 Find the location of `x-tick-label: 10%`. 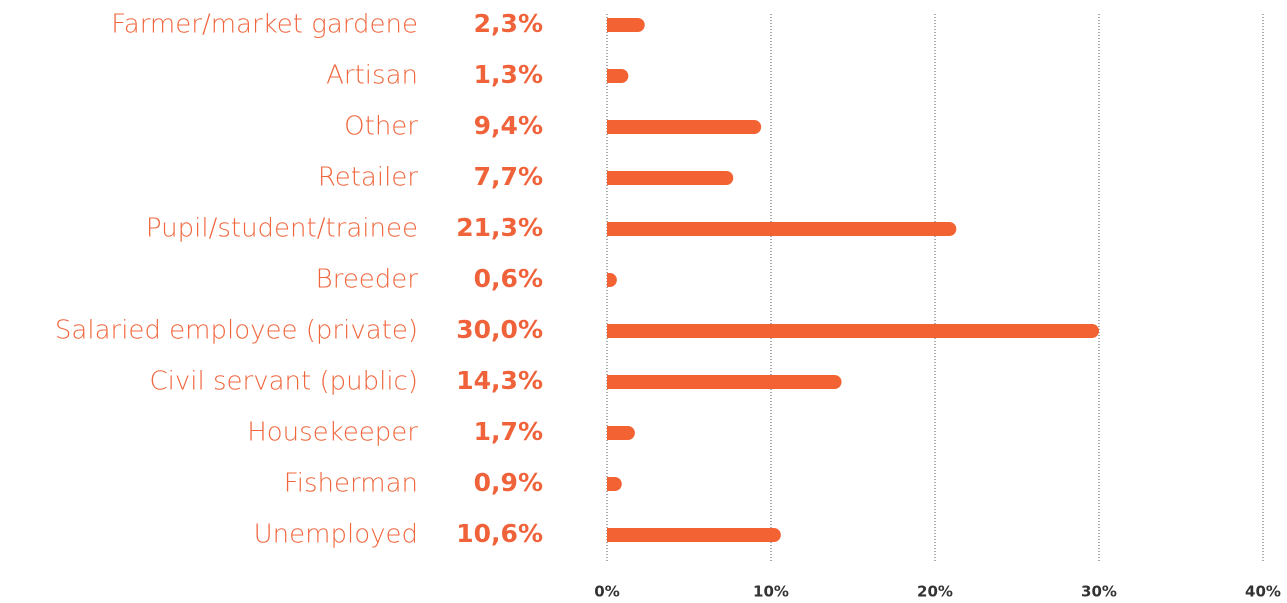

x-tick-label: 10% is located at coordinates (771, 592).